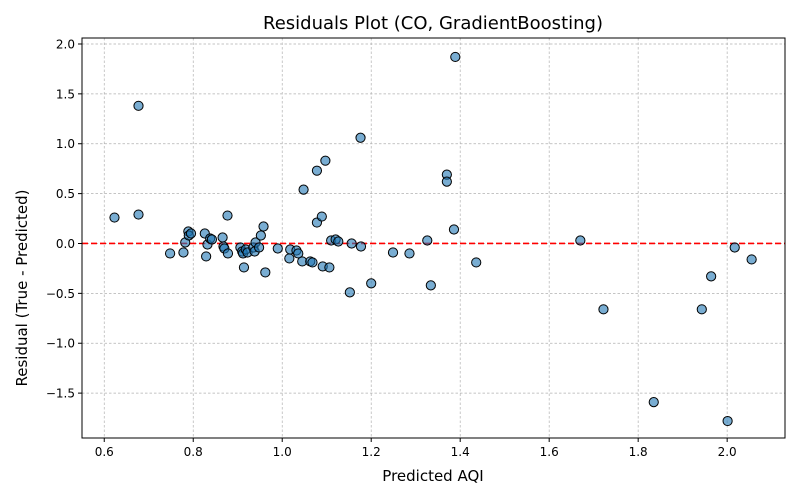  What do you see at coordinates (460, 452) in the screenshot?
I see `x-tick-label: 1.4` at bounding box center [460, 452].